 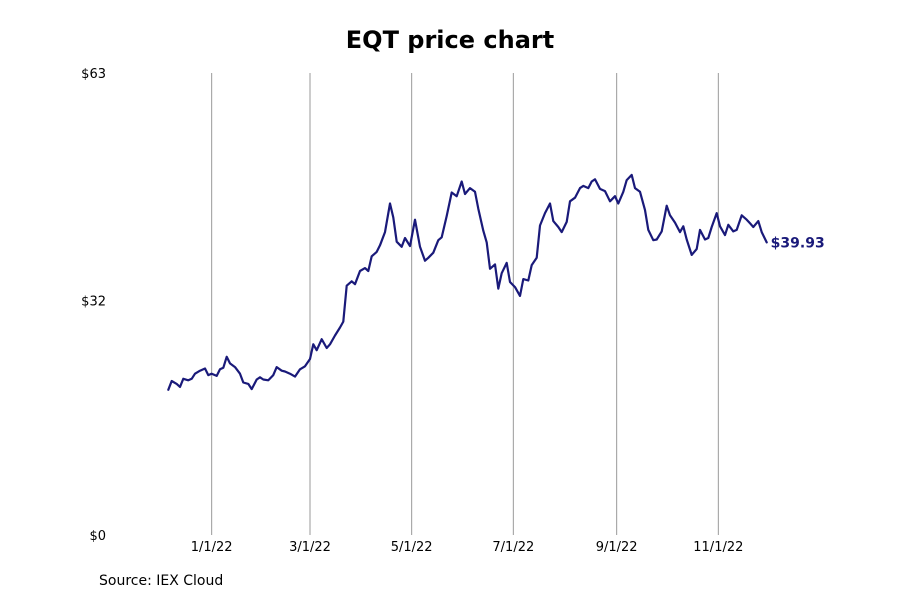 What do you see at coordinates (310, 547) in the screenshot?
I see `x-tick-label: 3/1/22` at bounding box center [310, 547].